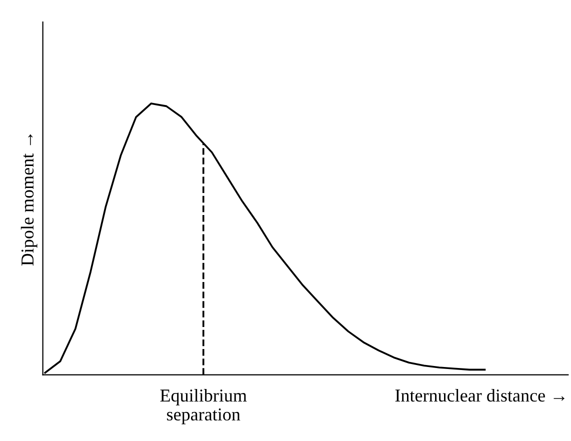 The height and width of the screenshot is (441, 571). I want to click on text: Equilibrium separation, so click(203, 406).